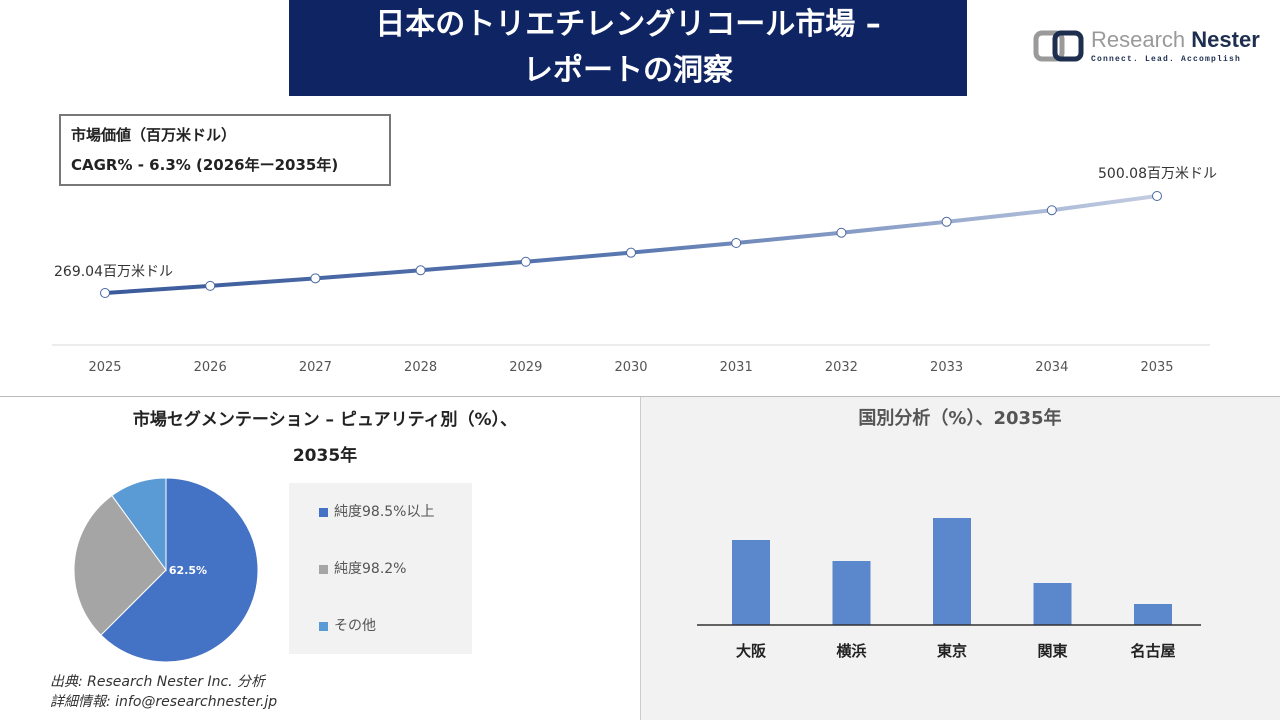  I want to click on x-tick-label: 2033, so click(946, 367).